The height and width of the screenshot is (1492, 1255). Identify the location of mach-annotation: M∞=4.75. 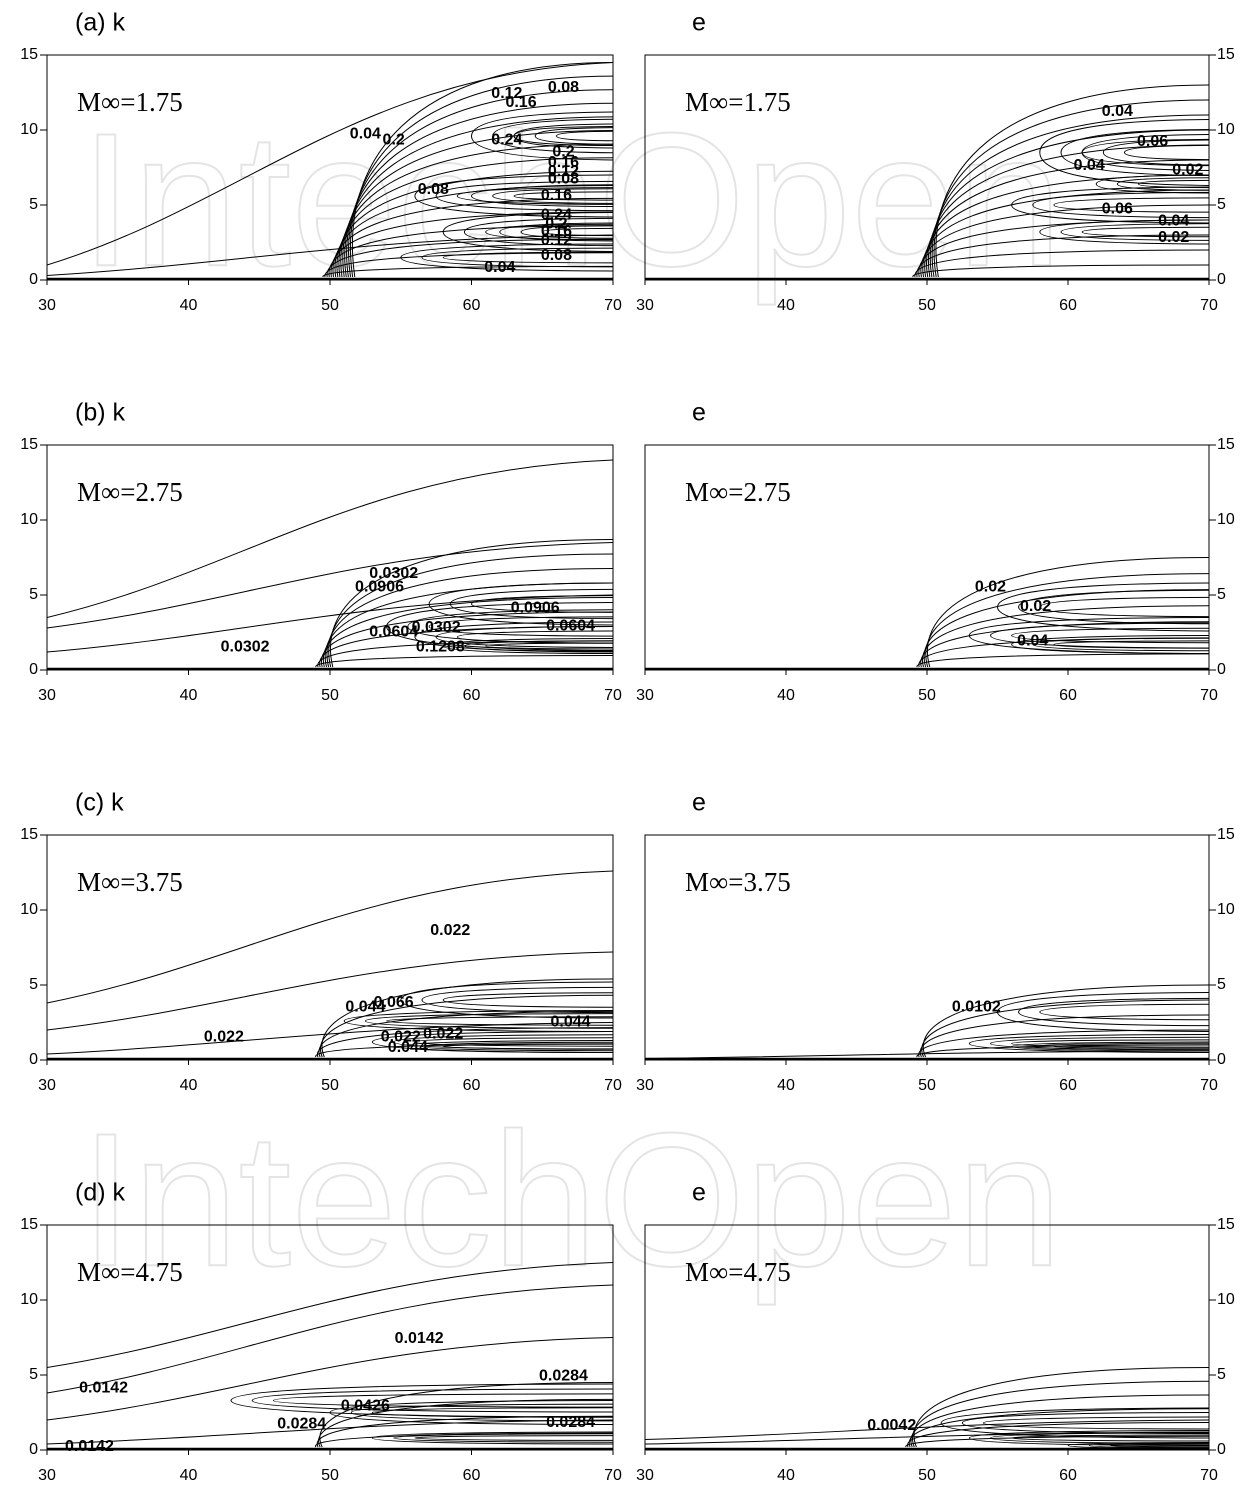
(130, 1272).